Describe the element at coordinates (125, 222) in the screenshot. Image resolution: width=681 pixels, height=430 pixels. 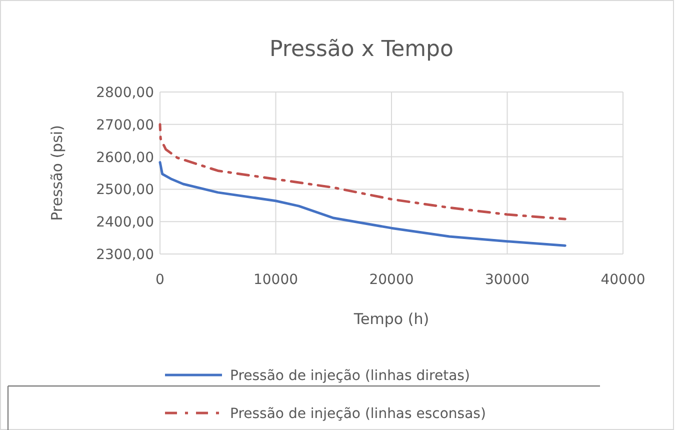
I see `y-tick-label: 2400,00` at that location.